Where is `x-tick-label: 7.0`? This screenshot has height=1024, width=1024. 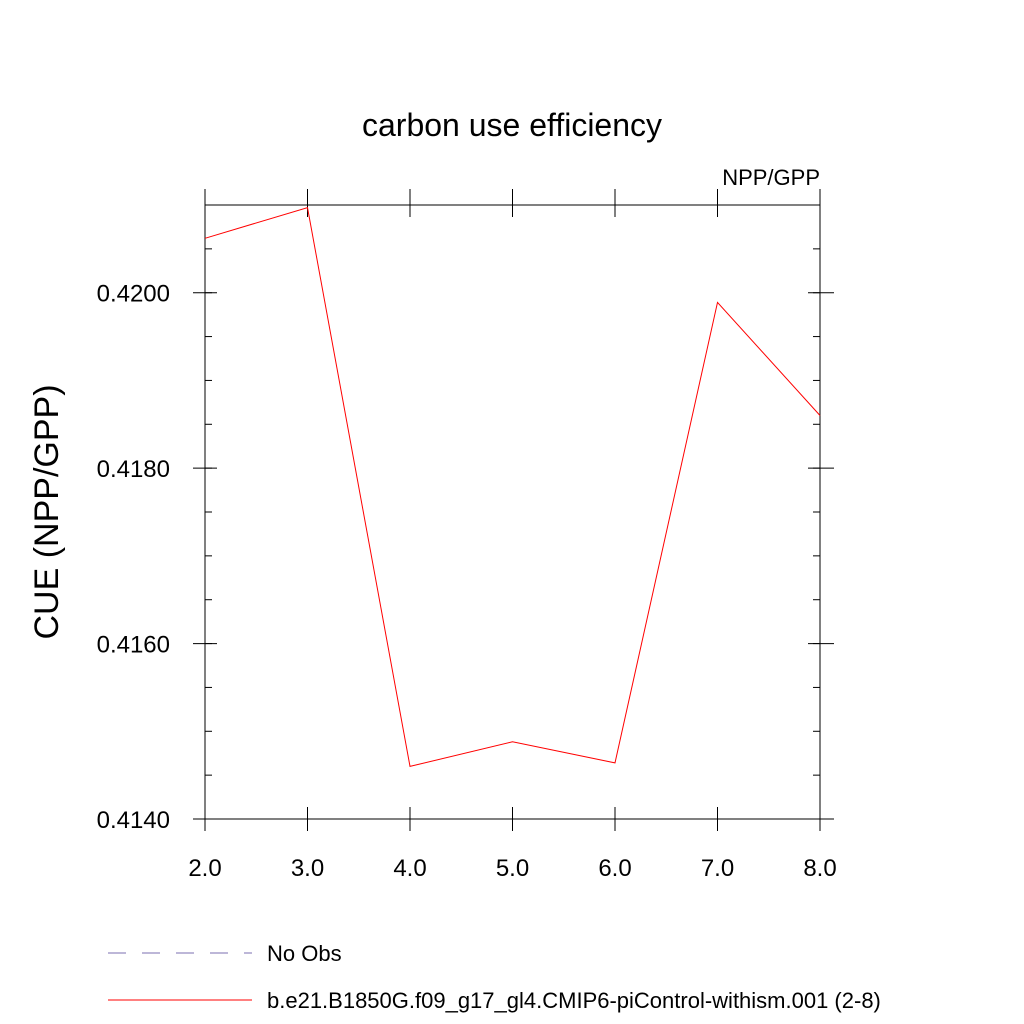 x-tick-label: 7.0 is located at coordinates (717, 868).